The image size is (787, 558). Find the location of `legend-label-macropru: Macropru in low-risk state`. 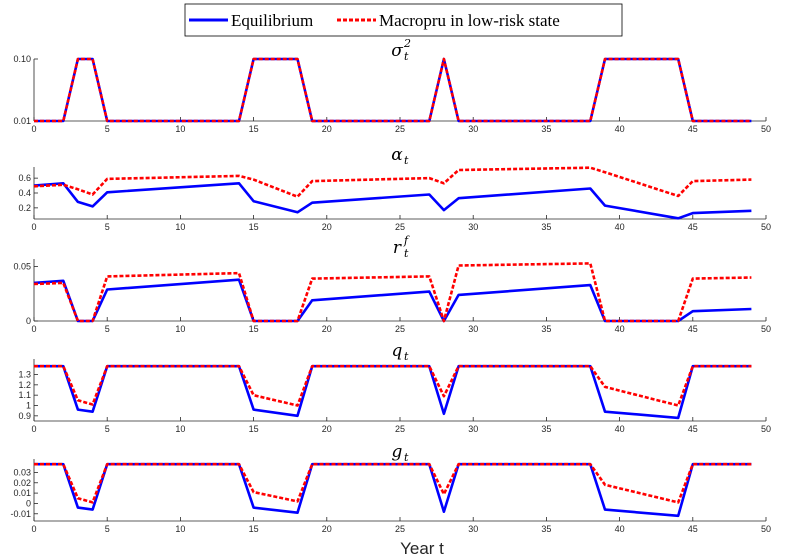

legend-label-macropru: Macropru in low-risk state is located at coordinates (469, 20).